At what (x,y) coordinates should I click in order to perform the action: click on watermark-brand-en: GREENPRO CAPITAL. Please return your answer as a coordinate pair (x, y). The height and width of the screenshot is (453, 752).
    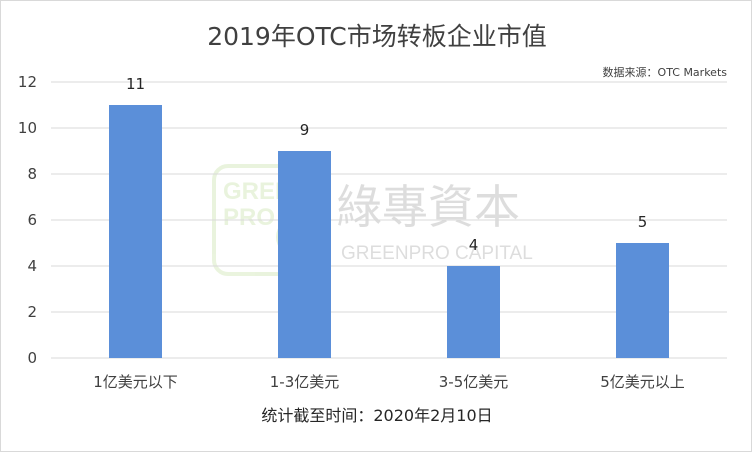
    Looking at the image, I should click on (437, 253).